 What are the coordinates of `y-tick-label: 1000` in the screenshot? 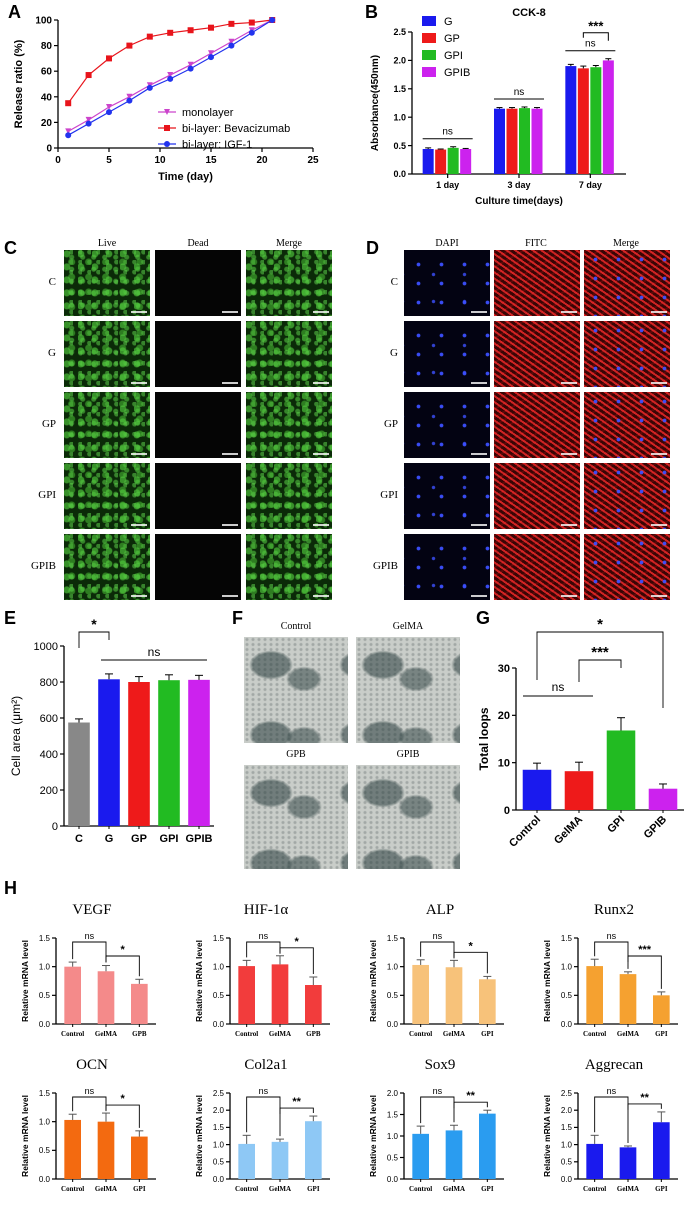 It's located at (46, 647).